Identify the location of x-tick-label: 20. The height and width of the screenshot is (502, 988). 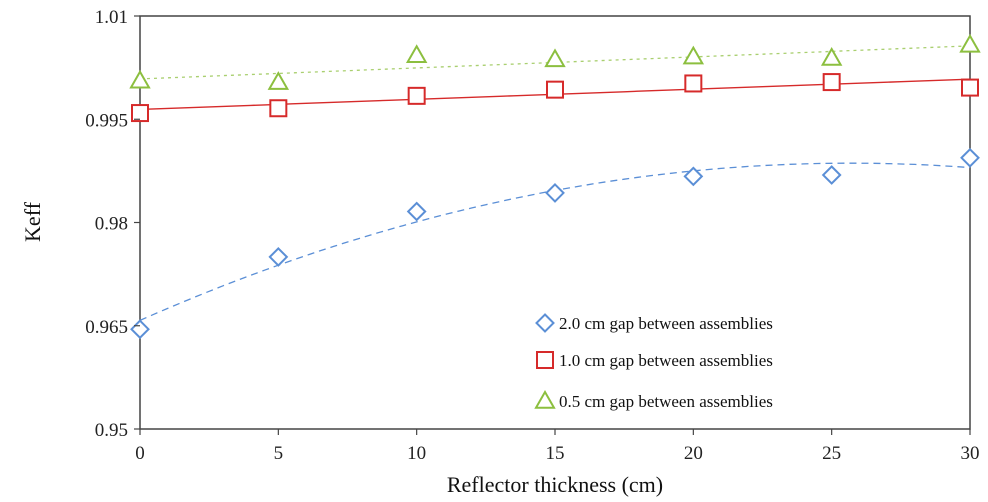
(693, 453).